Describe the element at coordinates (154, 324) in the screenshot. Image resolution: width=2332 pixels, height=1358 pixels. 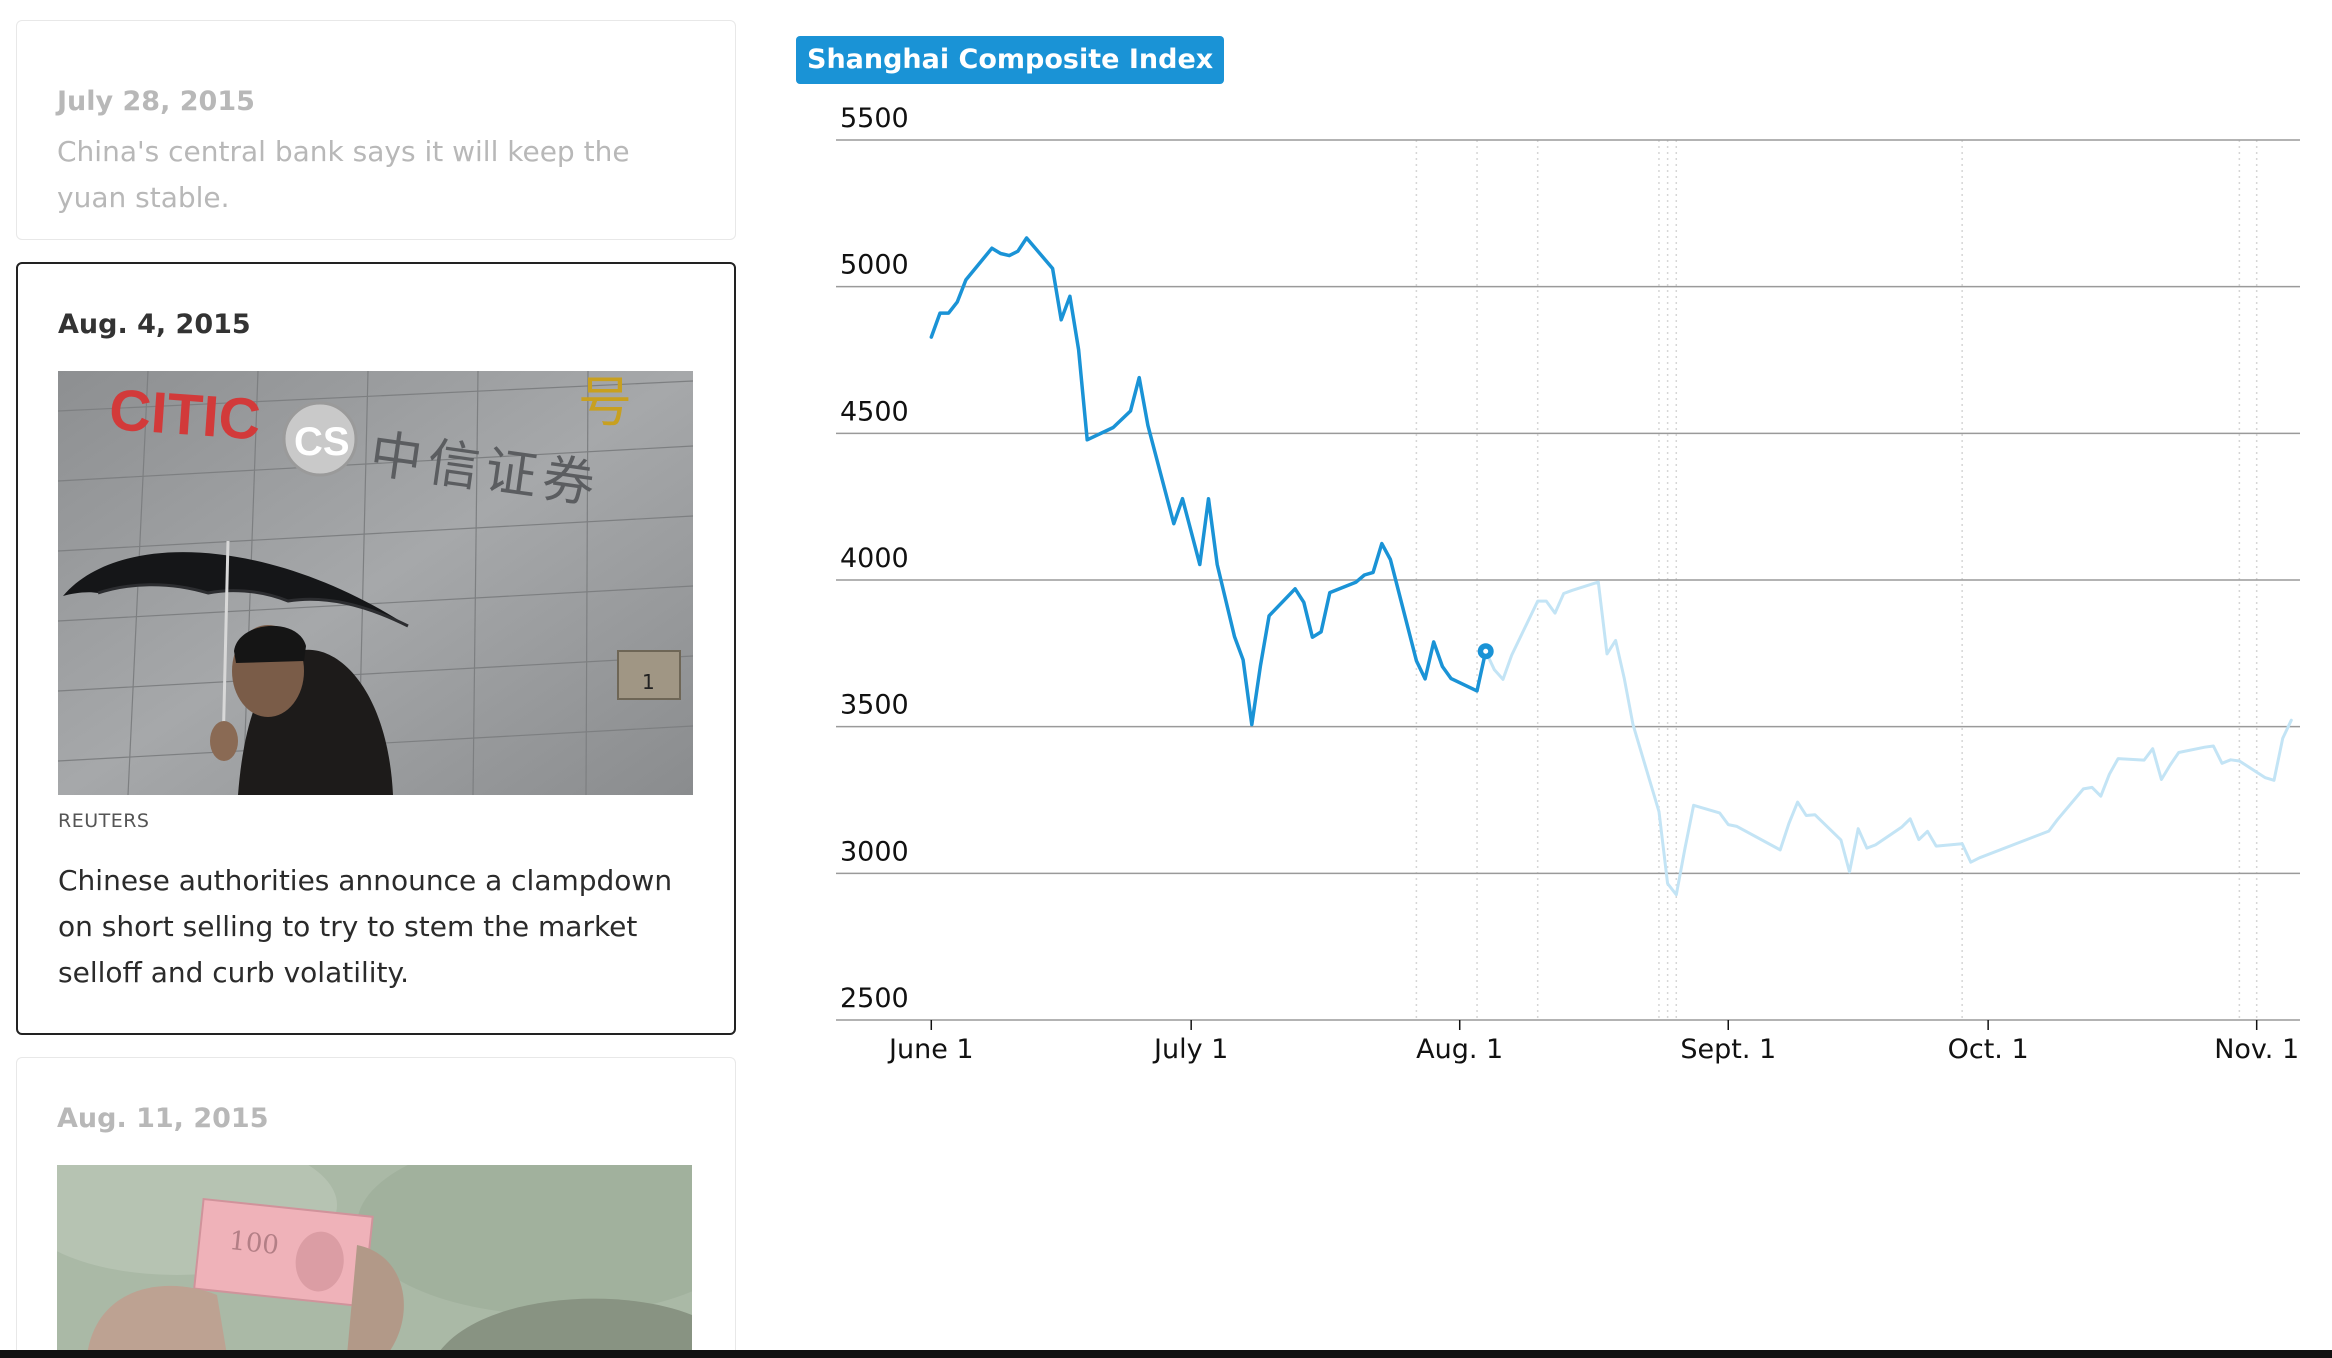
I see `timeline-card-date: Aug. 4, 2015` at that location.